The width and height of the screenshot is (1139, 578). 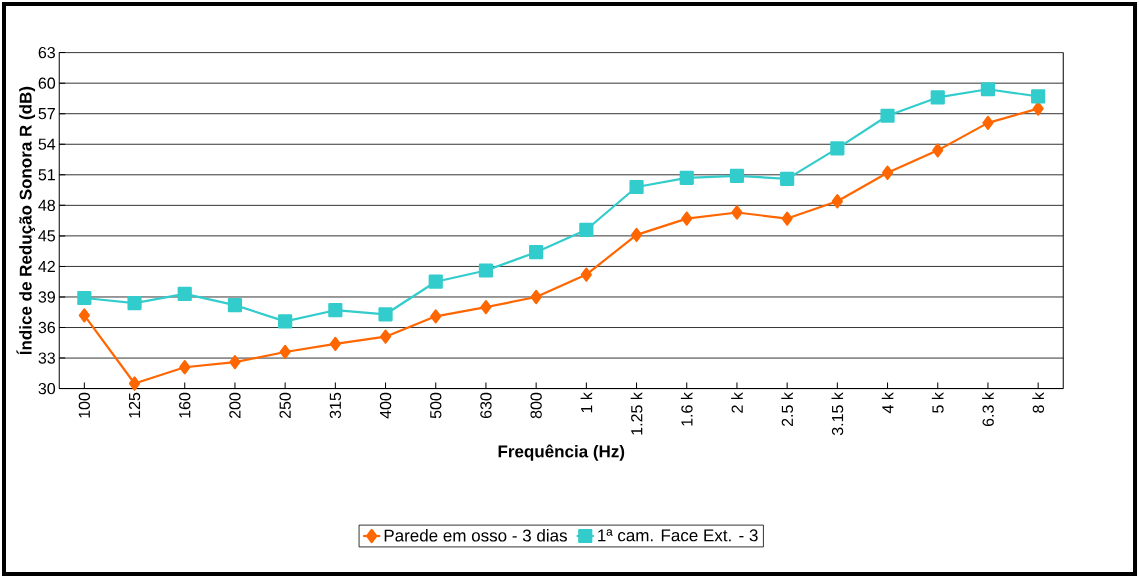 What do you see at coordinates (46, 175) in the screenshot?
I see `y-tick-label: 51` at bounding box center [46, 175].